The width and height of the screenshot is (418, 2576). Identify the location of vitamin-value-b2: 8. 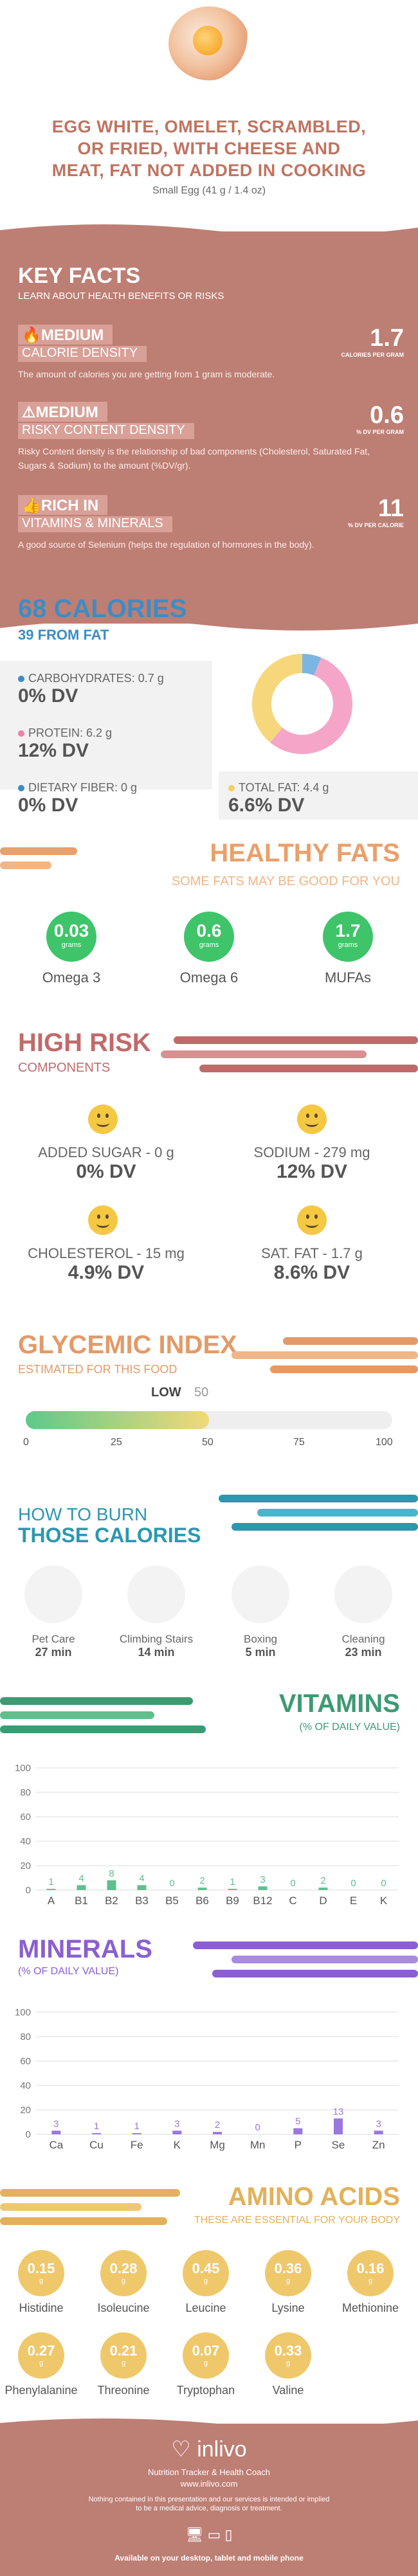
(111, 1873).